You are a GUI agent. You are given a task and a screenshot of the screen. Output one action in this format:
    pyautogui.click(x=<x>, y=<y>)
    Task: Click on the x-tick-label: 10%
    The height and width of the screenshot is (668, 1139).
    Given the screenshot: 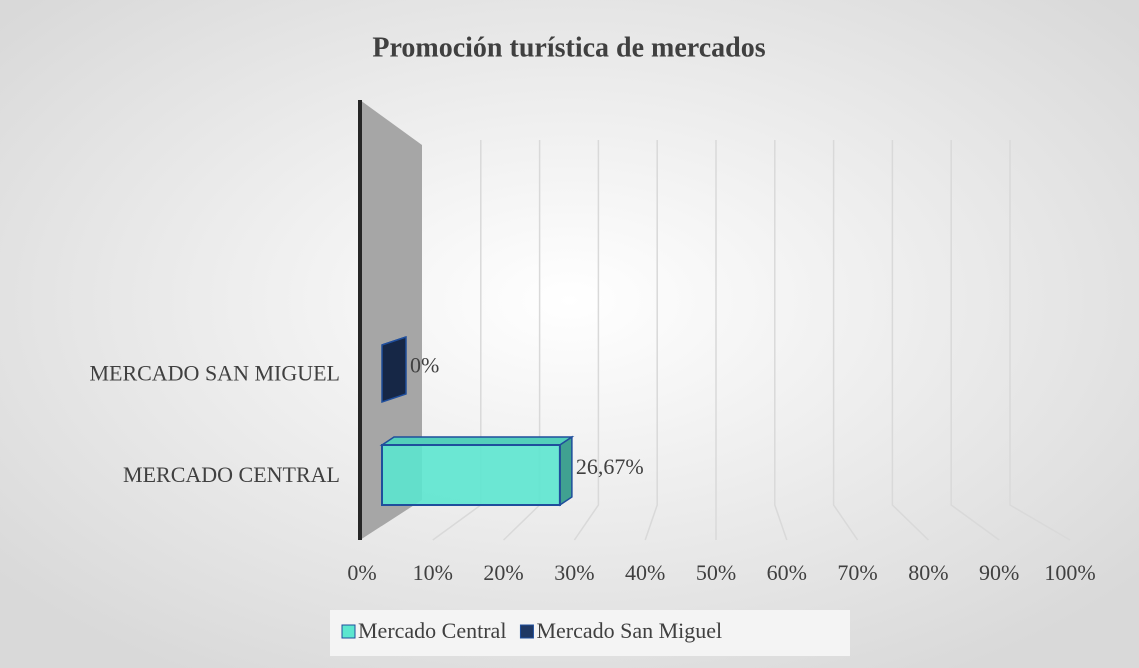 What is the action you would take?
    pyautogui.click(x=433, y=572)
    